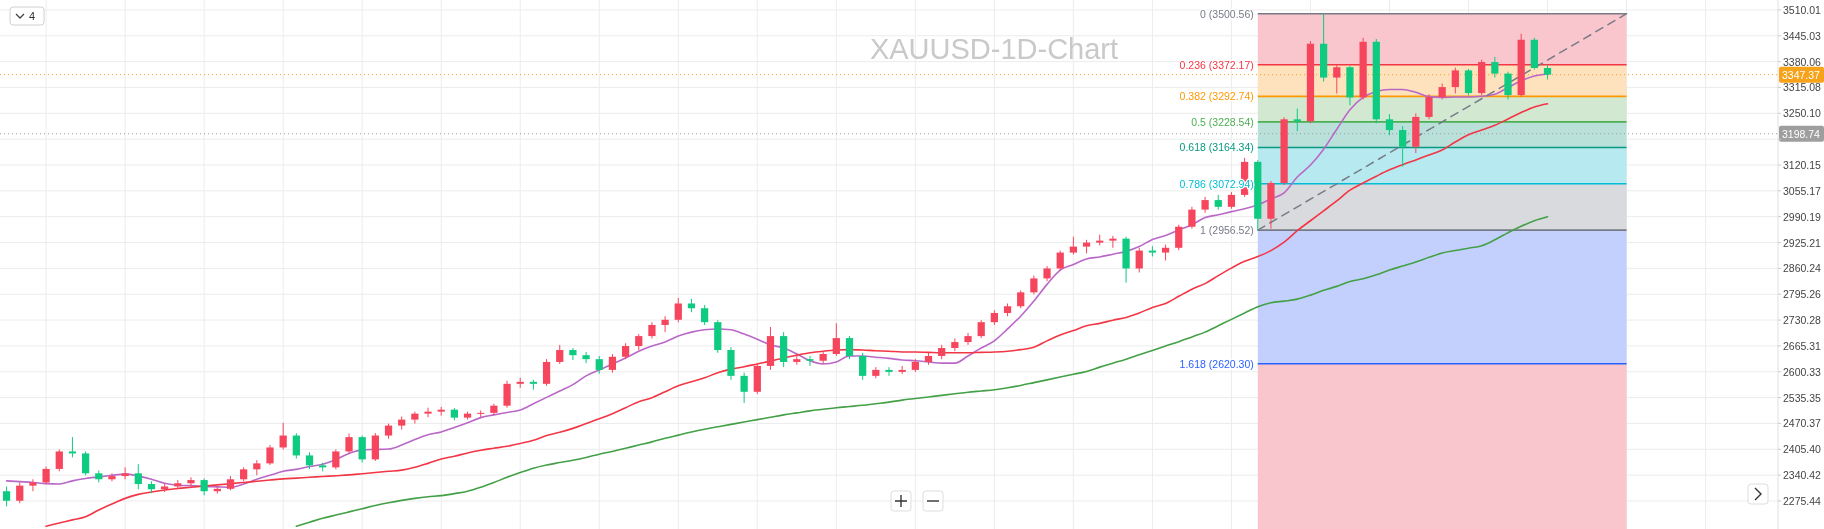 This screenshot has height=529, width=1824. I want to click on ref-line-label: 3347.37, so click(1801, 74).